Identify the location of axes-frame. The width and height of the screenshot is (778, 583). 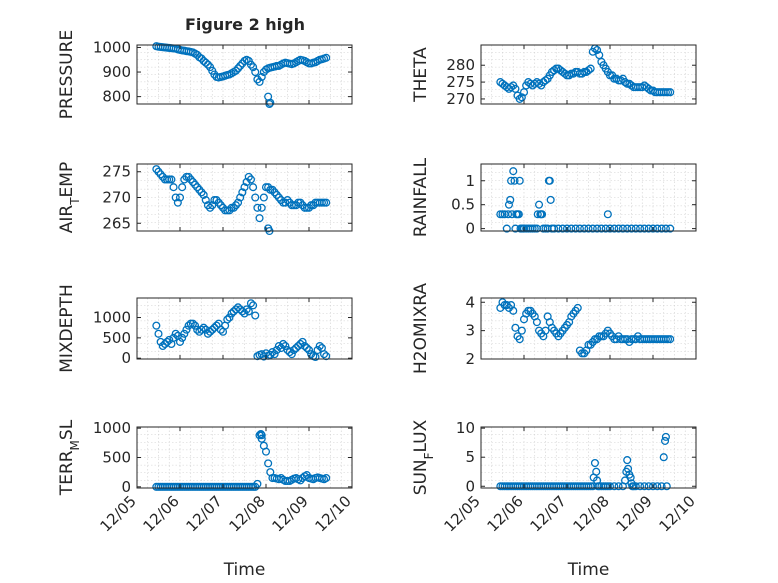
(588, 197).